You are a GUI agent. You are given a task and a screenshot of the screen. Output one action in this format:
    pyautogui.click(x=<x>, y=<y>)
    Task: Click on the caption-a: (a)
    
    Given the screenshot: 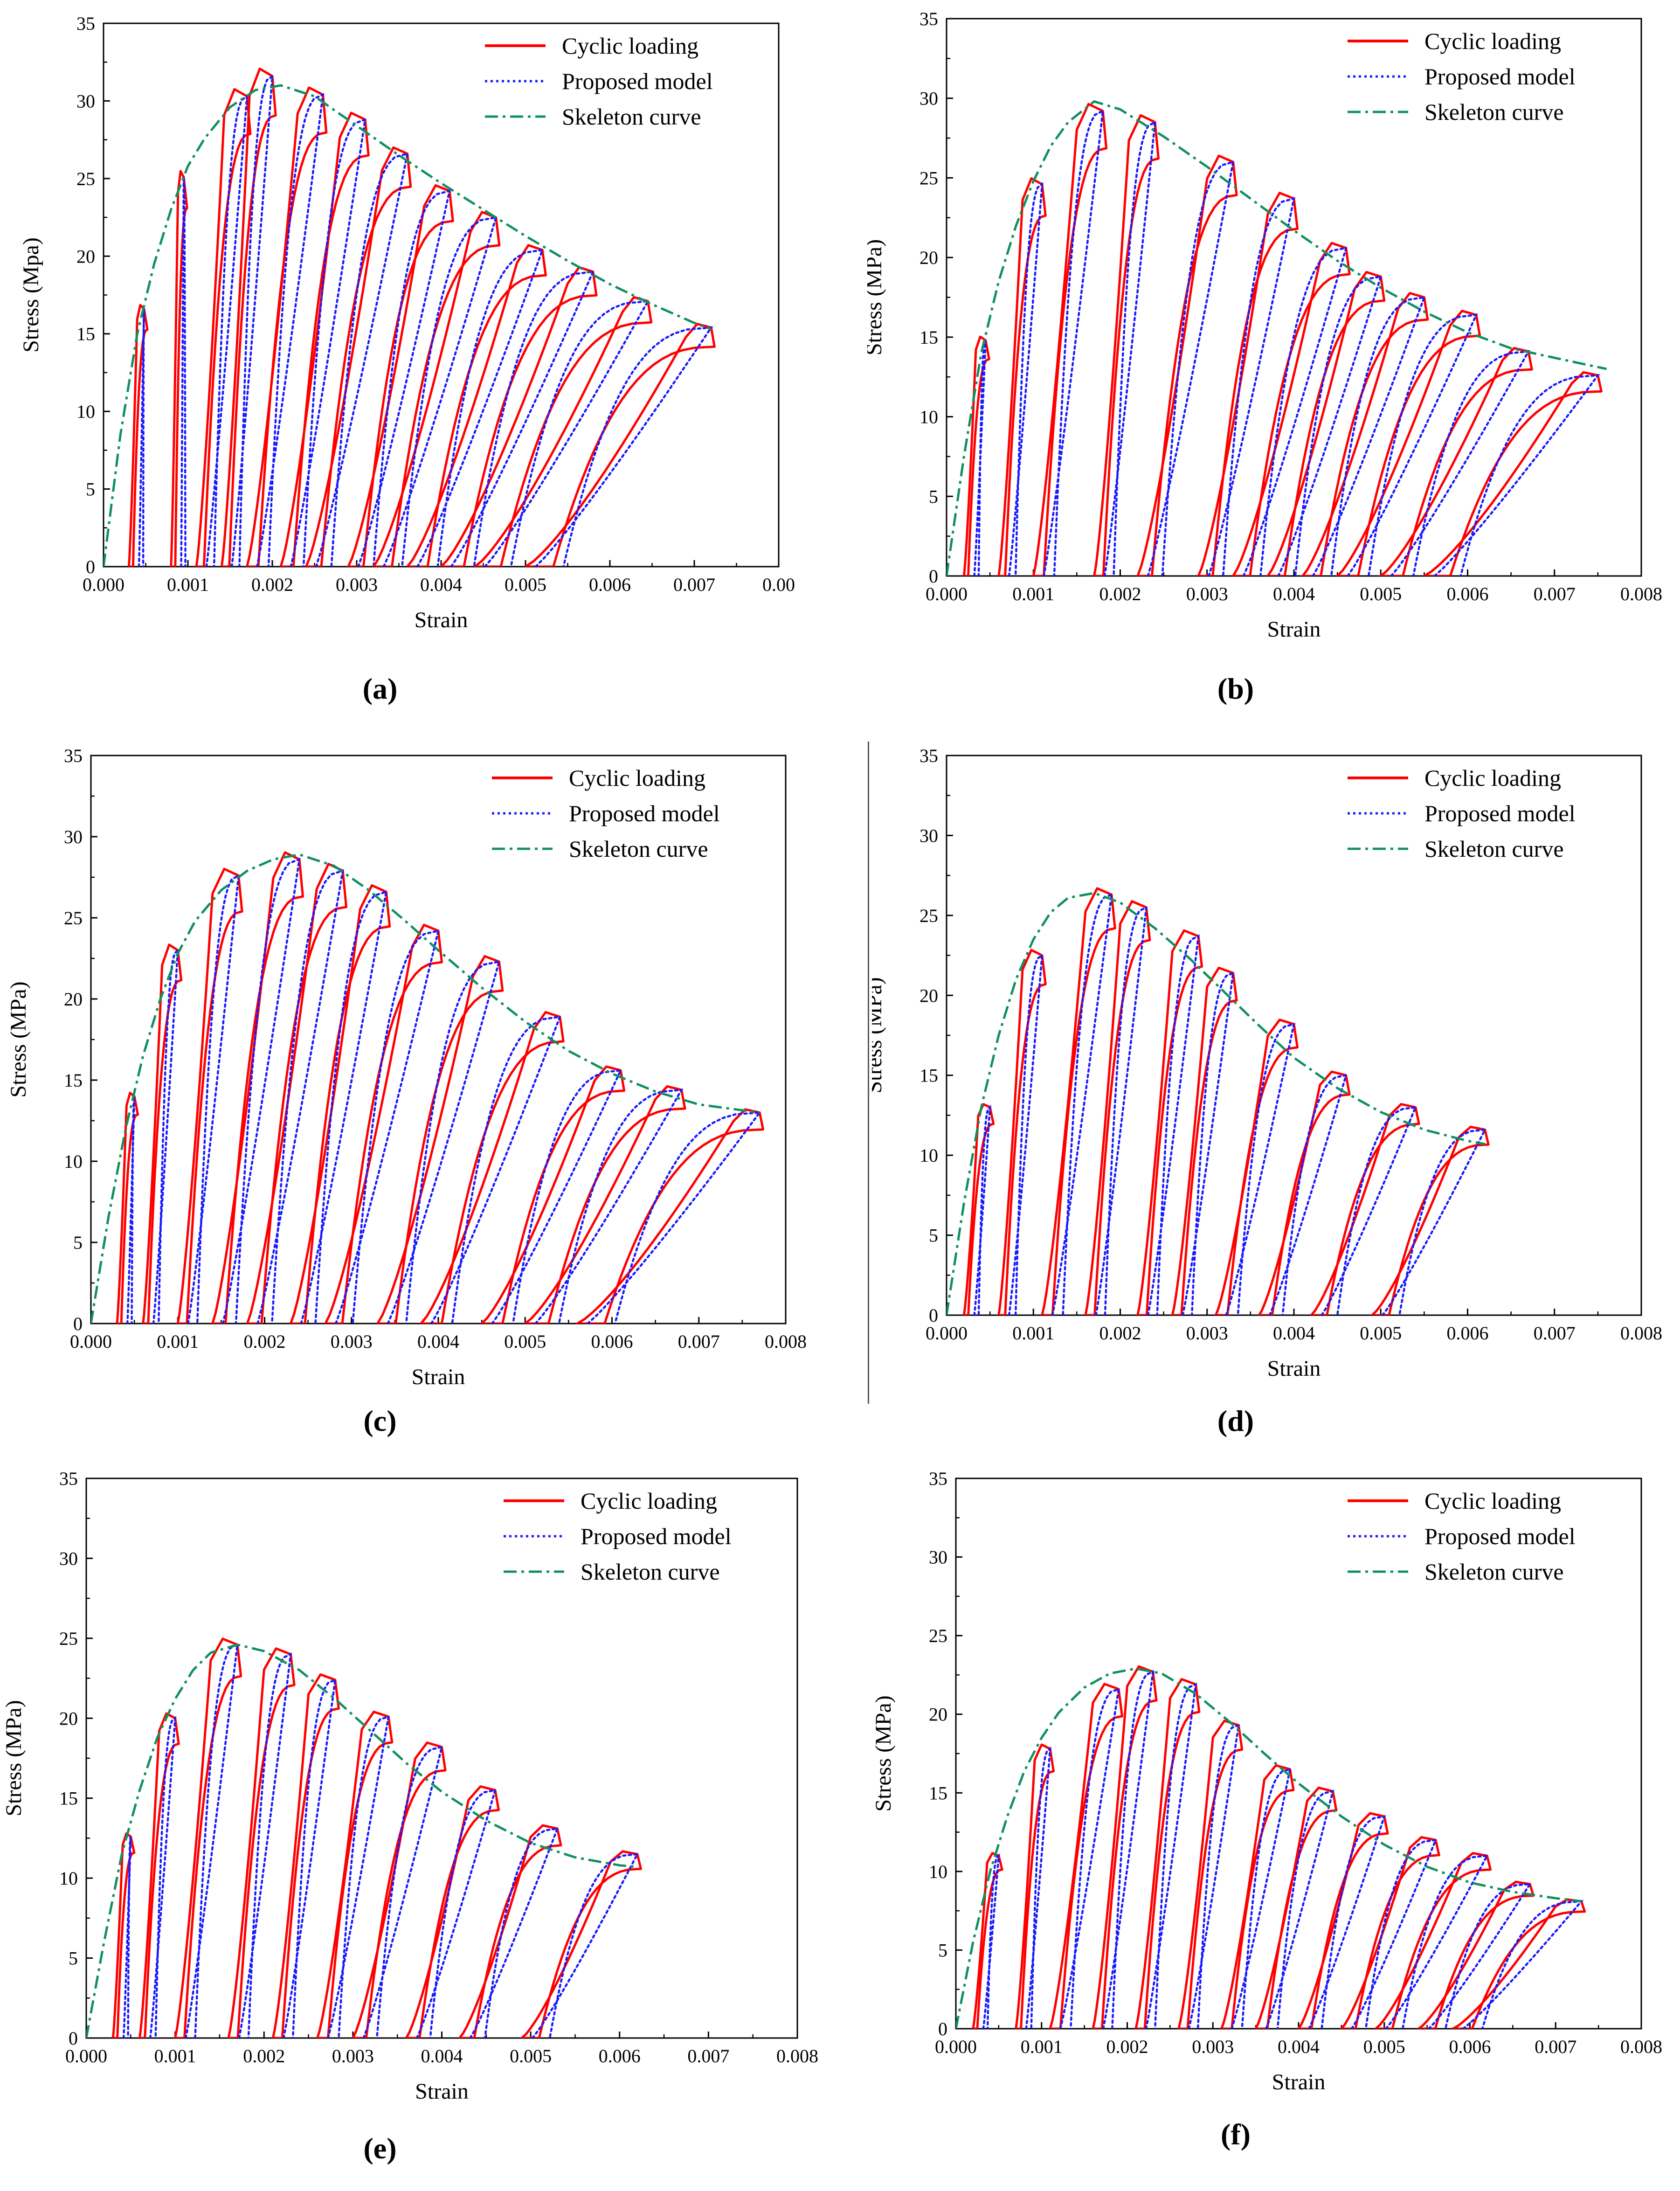 What is the action you would take?
    pyautogui.click(x=380, y=688)
    